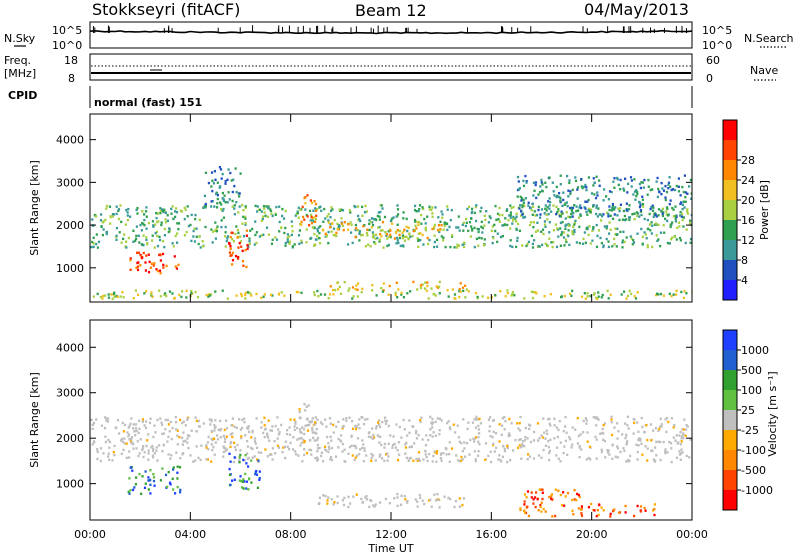 The width and height of the screenshot is (800, 558). Describe the element at coordinates (748, 160) in the screenshot. I see `colorbar-tick-label: 28` at that location.